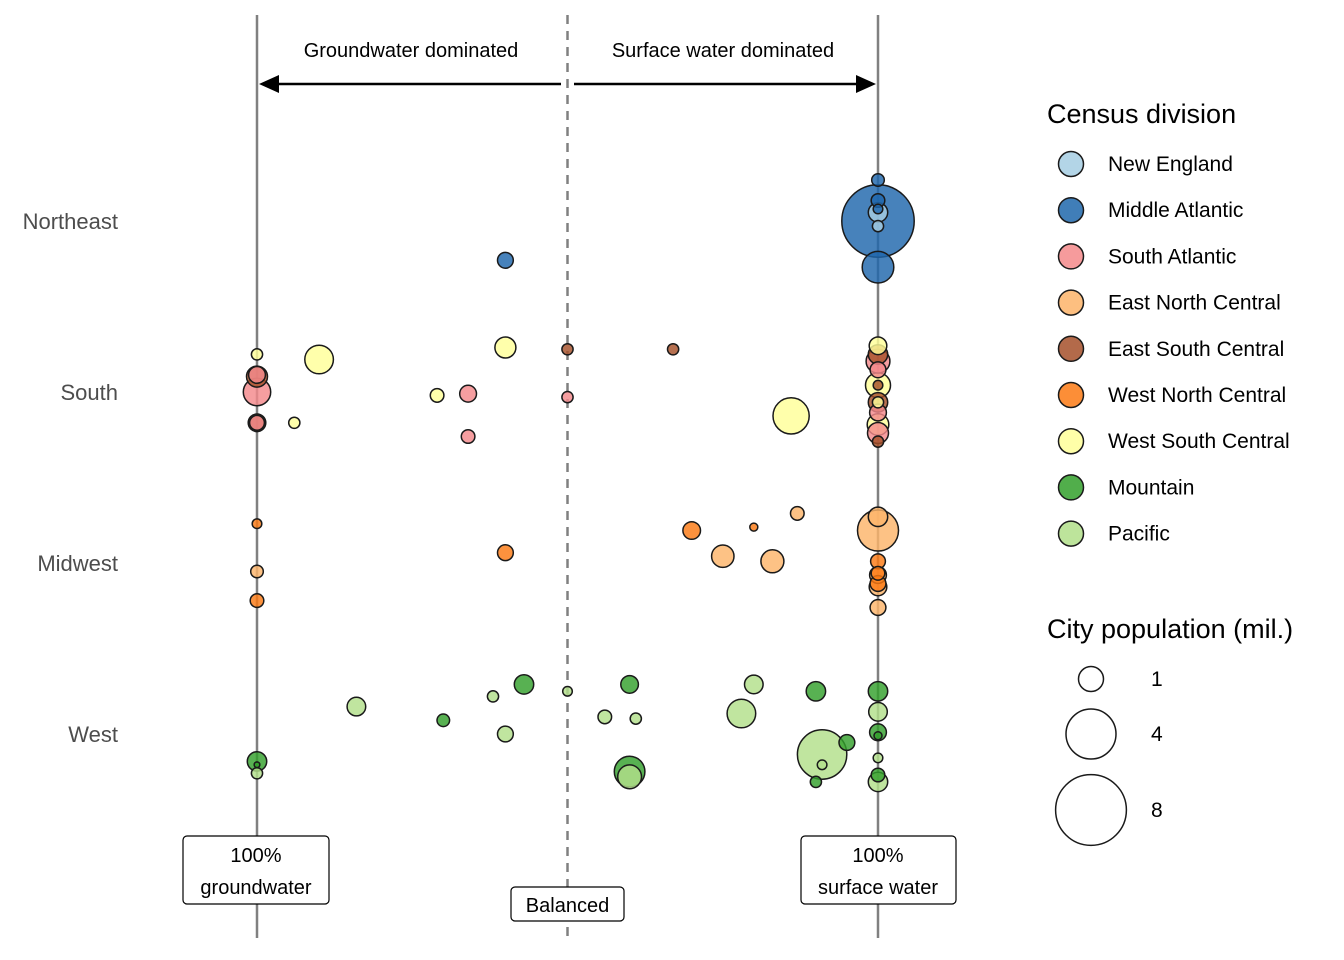 This screenshot has height=960, width=1344. I want to click on surface-water-box-line1: 100%, so click(877, 856).